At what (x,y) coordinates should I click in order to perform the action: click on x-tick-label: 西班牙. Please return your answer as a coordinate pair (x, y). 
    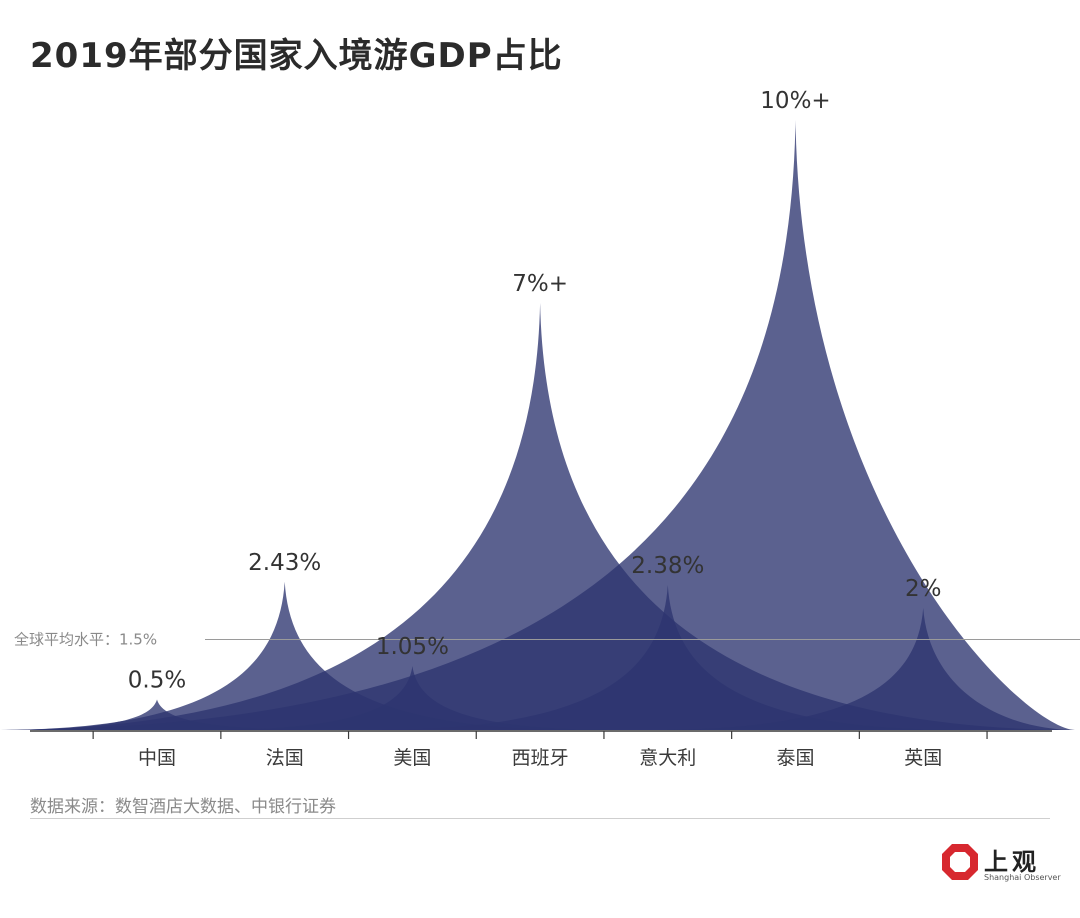
    Looking at the image, I should click on (540, 758).